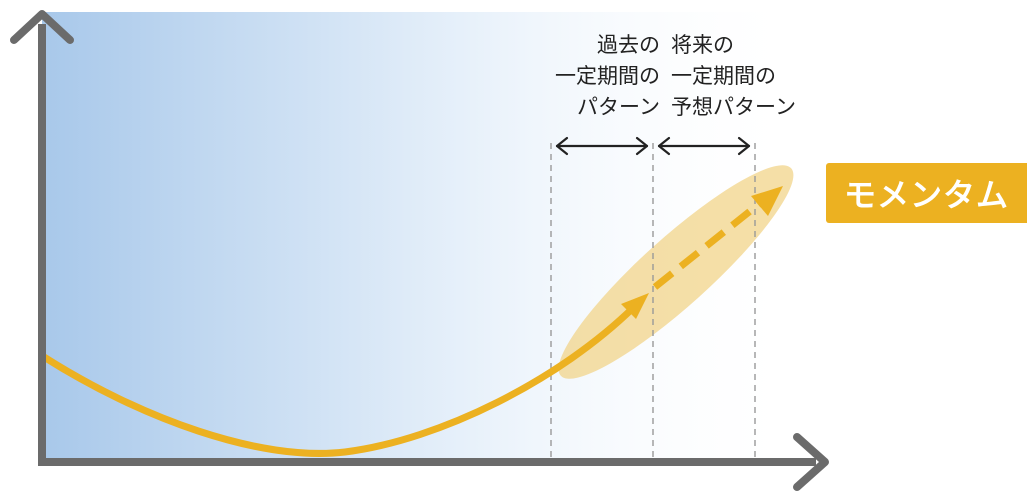 The image size is (1027, 492). I want to click on past-window-label: 過去の 一定期間の パターン, so click(607, 76).